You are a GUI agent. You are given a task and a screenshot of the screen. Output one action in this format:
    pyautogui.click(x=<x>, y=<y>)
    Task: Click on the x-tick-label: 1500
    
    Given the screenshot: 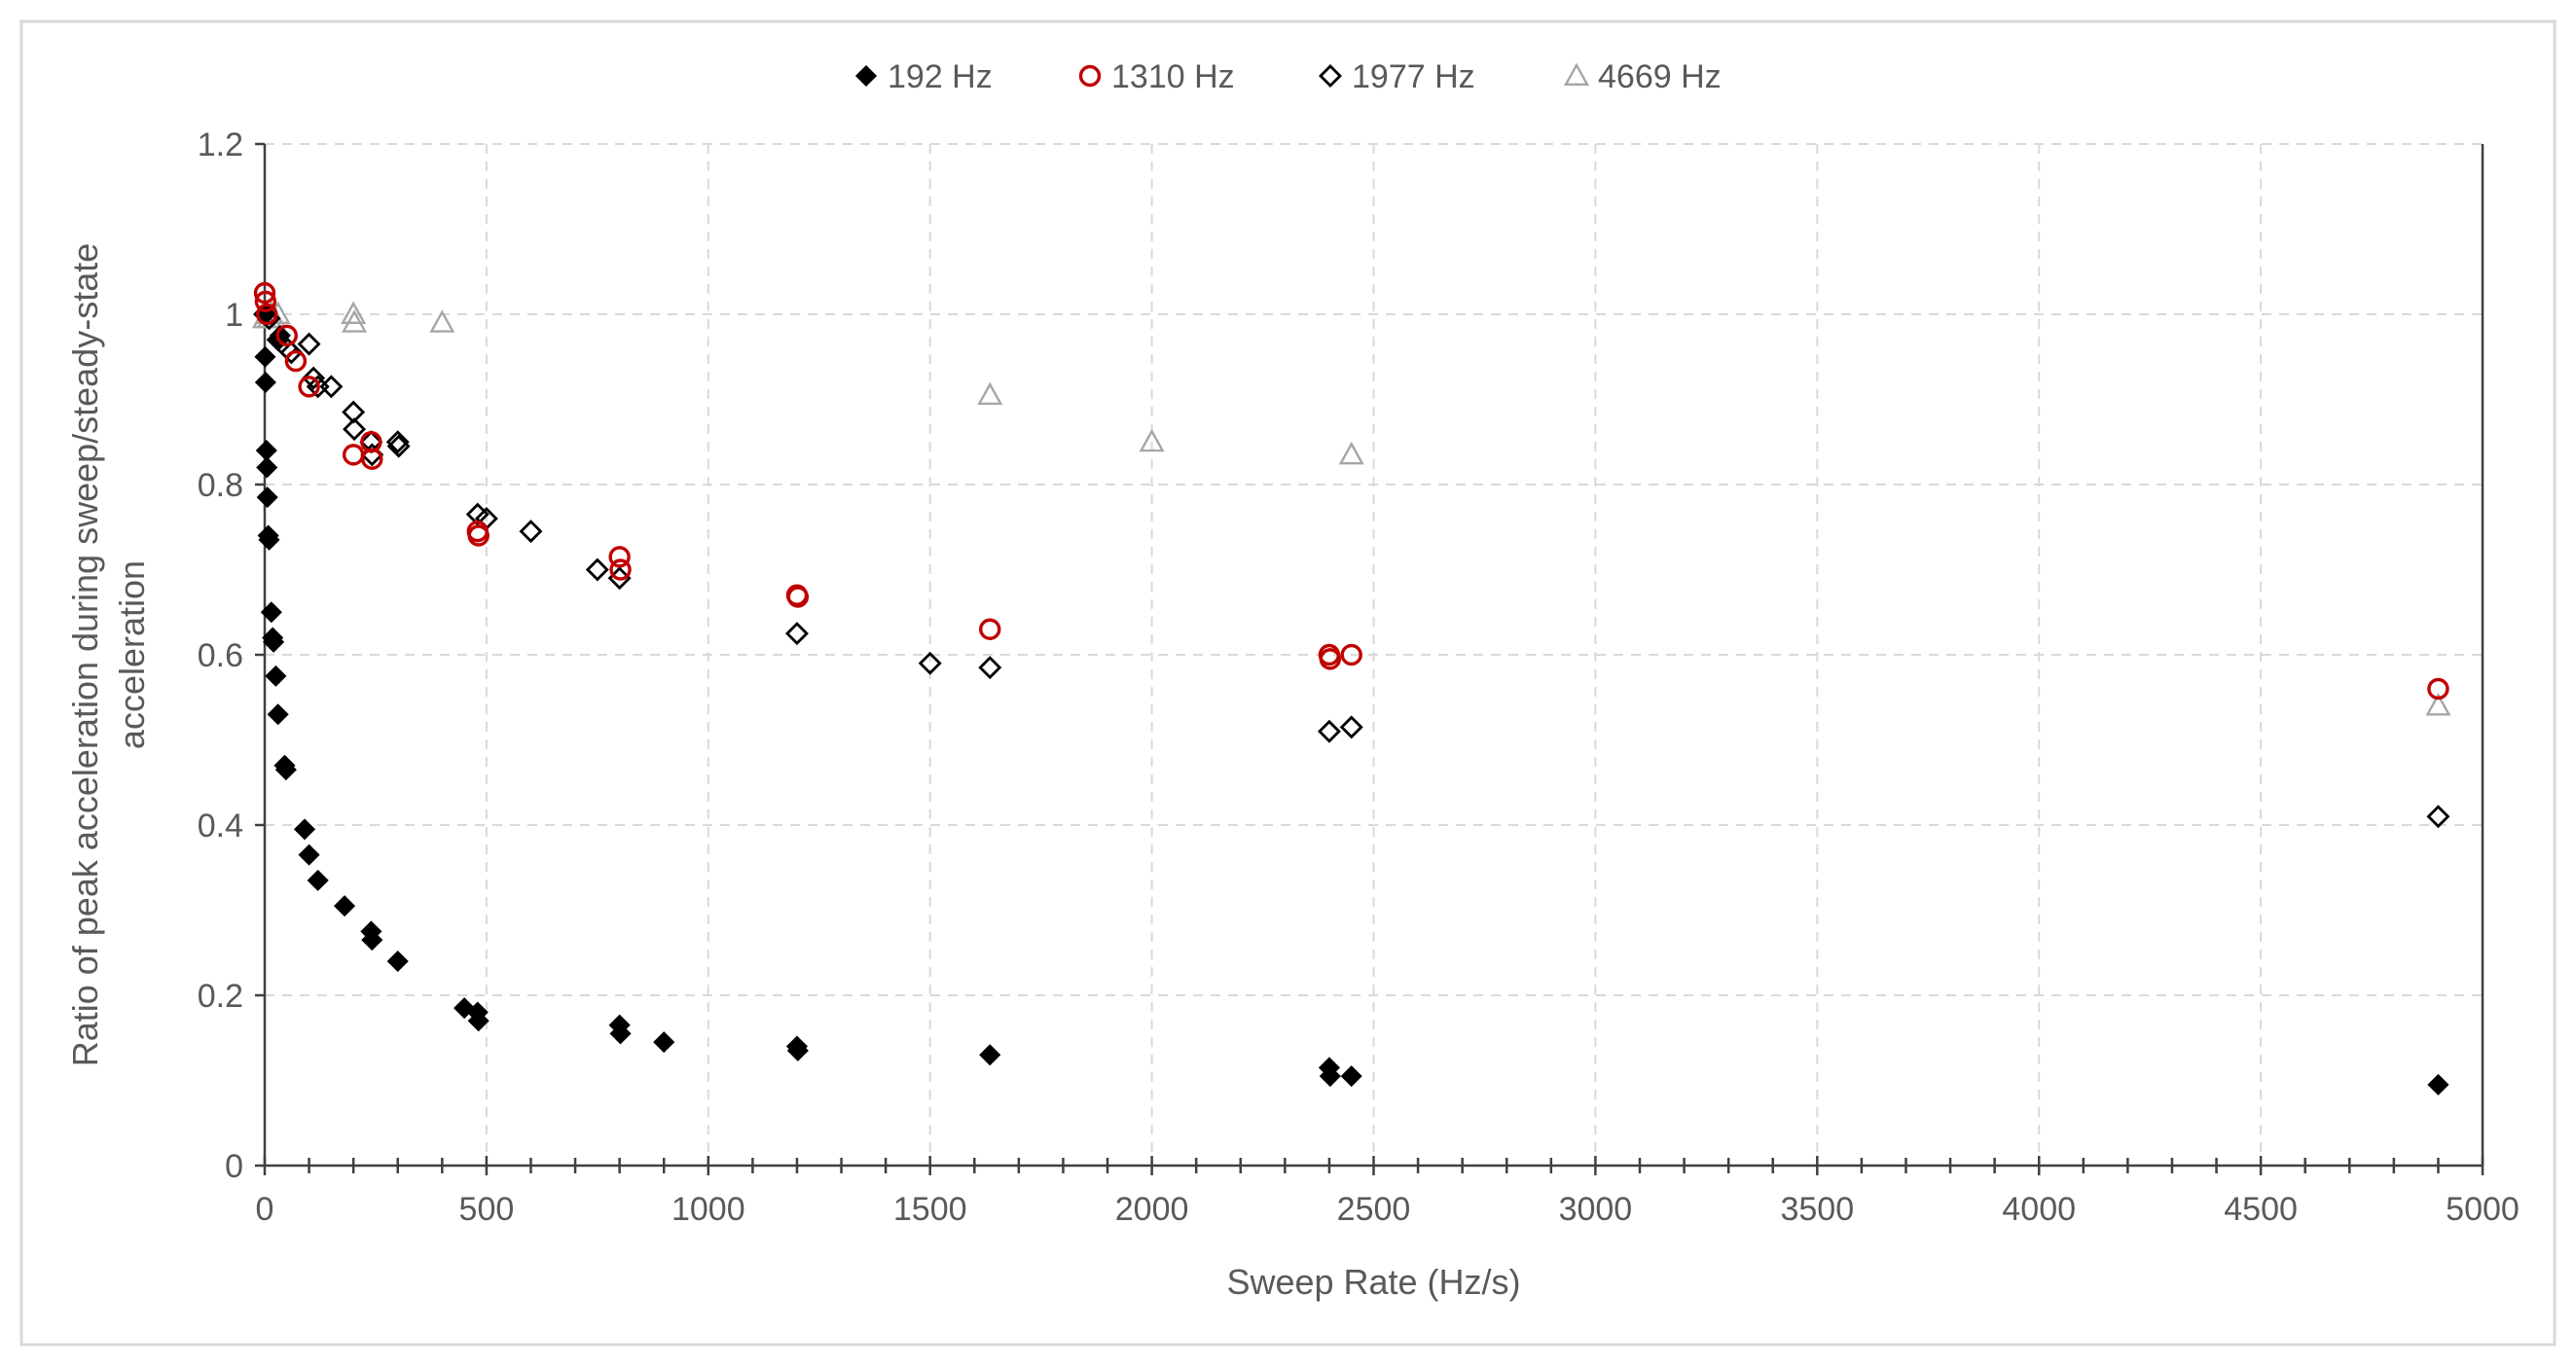 What is the action you would take?
    pyautogui.click(x=930, y=1209)
    